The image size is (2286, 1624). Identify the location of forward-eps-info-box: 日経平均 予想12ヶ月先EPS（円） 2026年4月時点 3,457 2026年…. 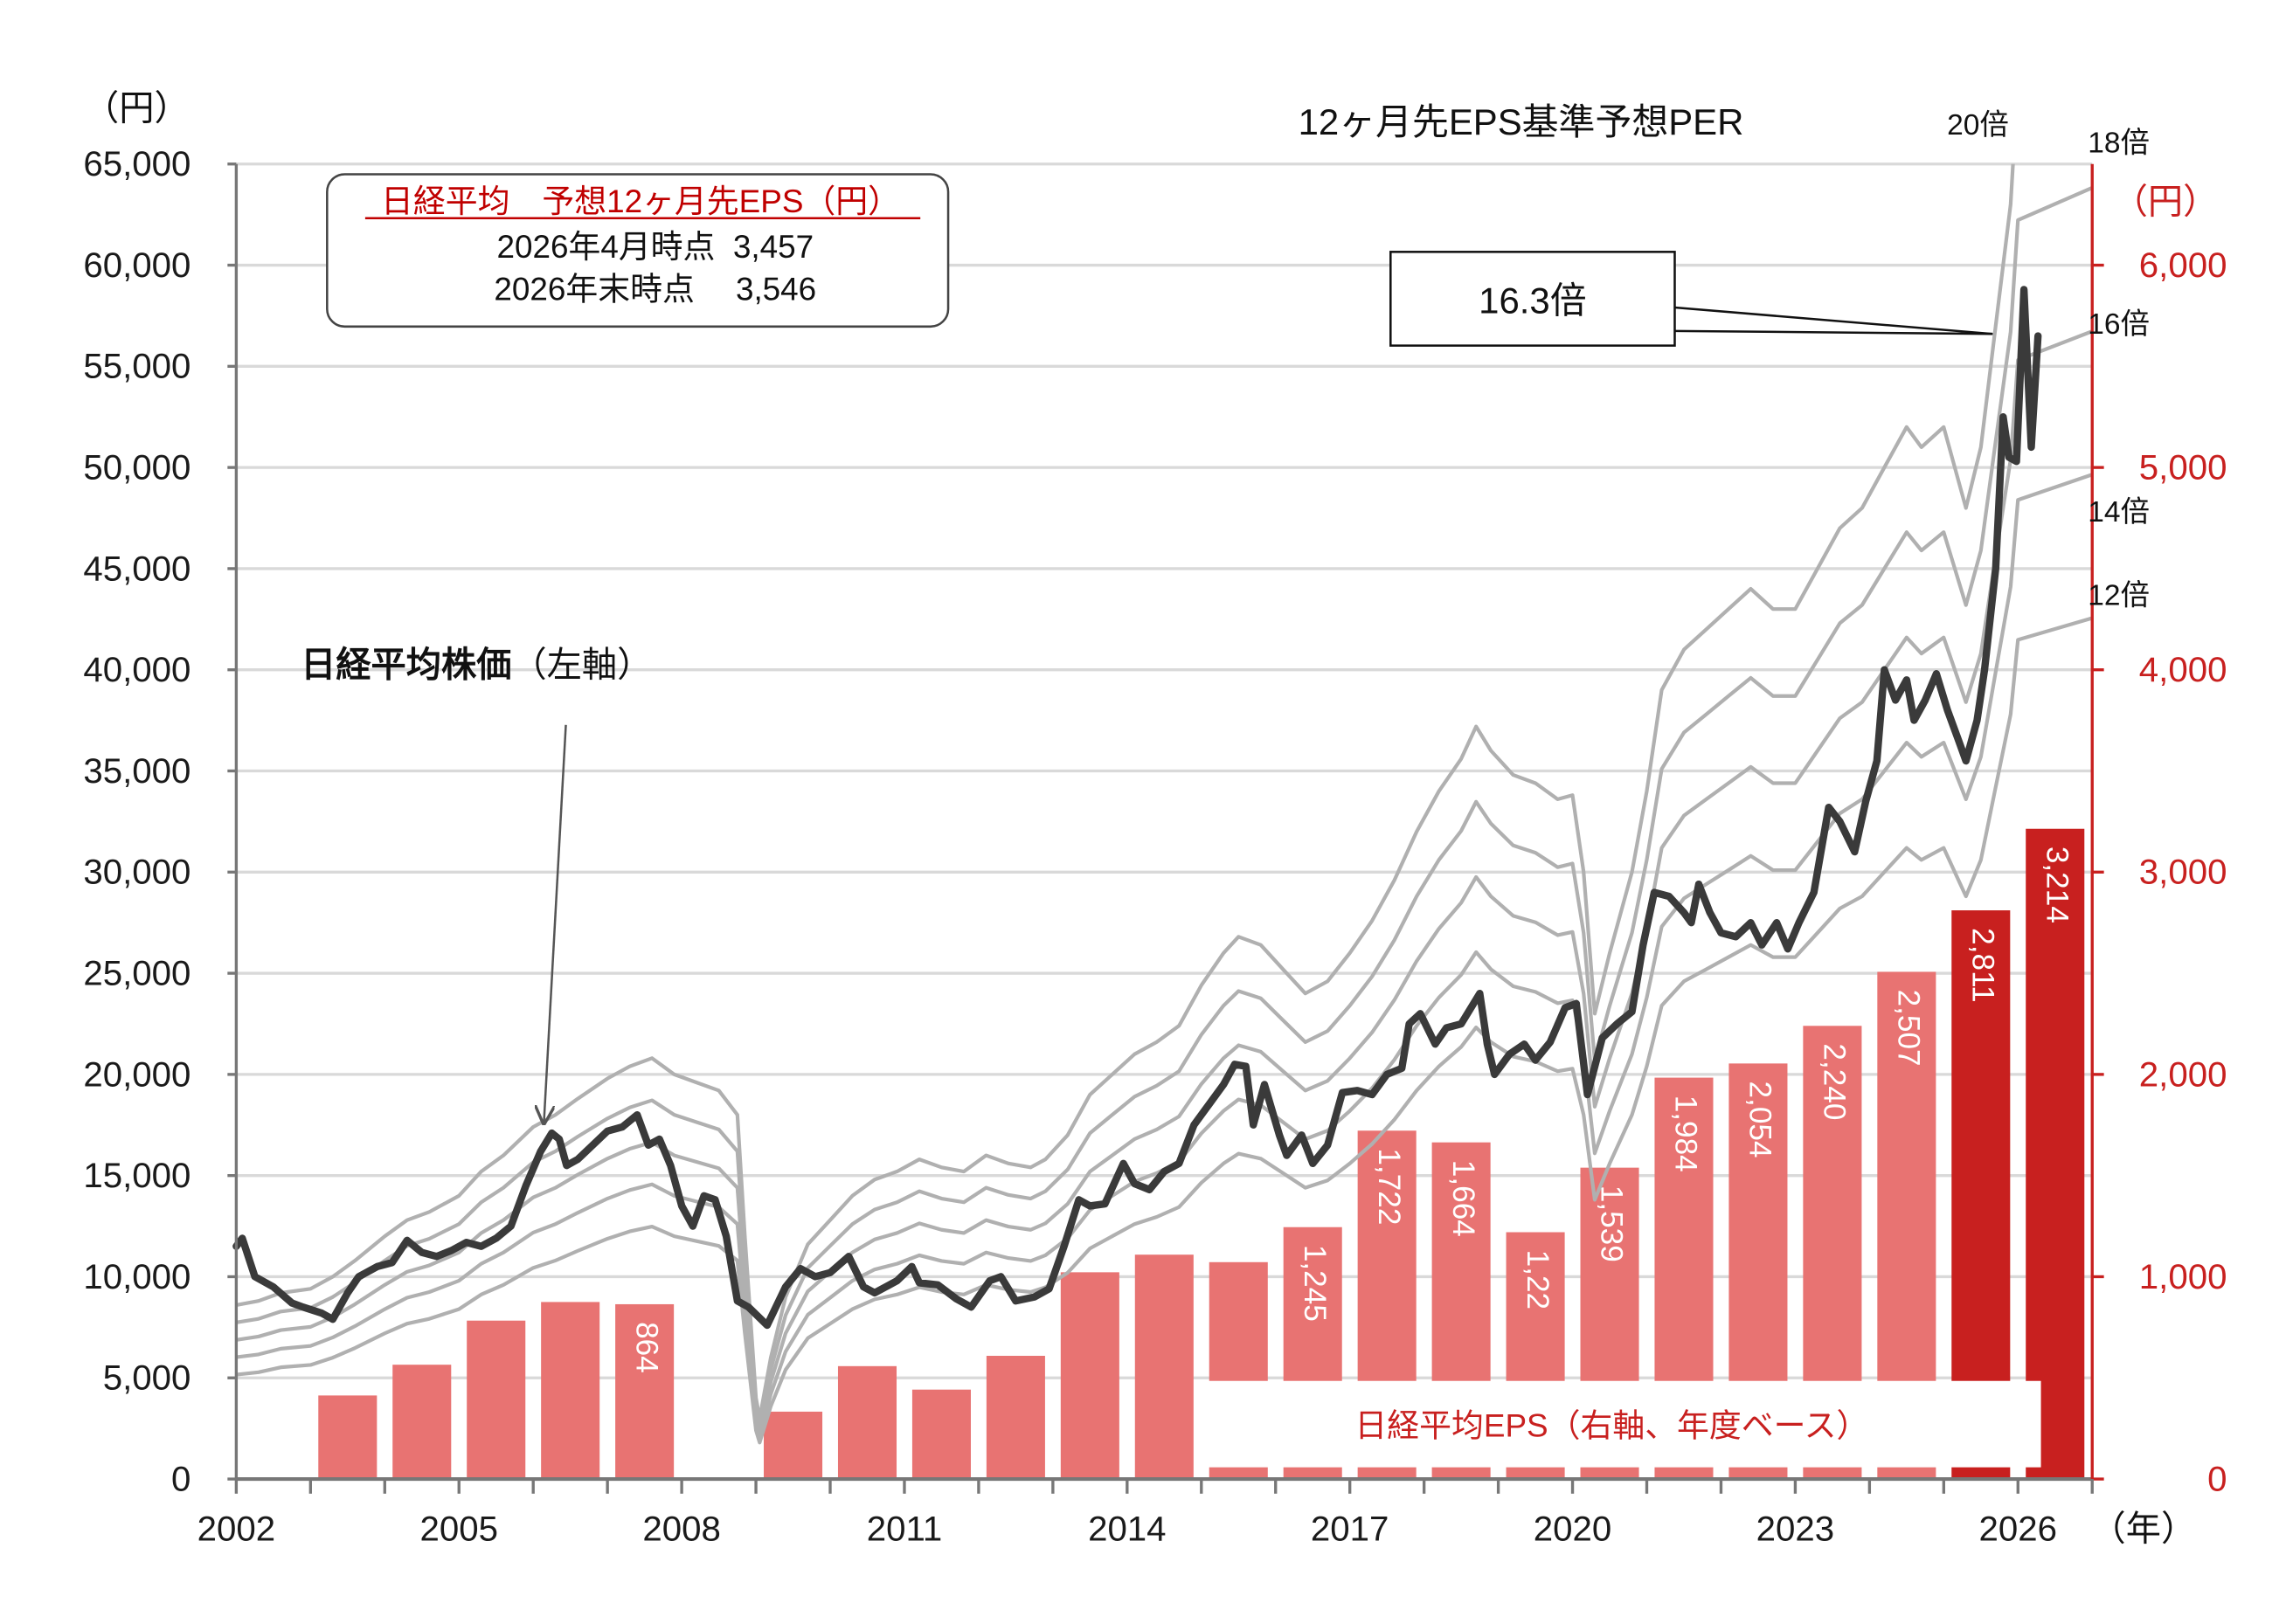
(638, 250).